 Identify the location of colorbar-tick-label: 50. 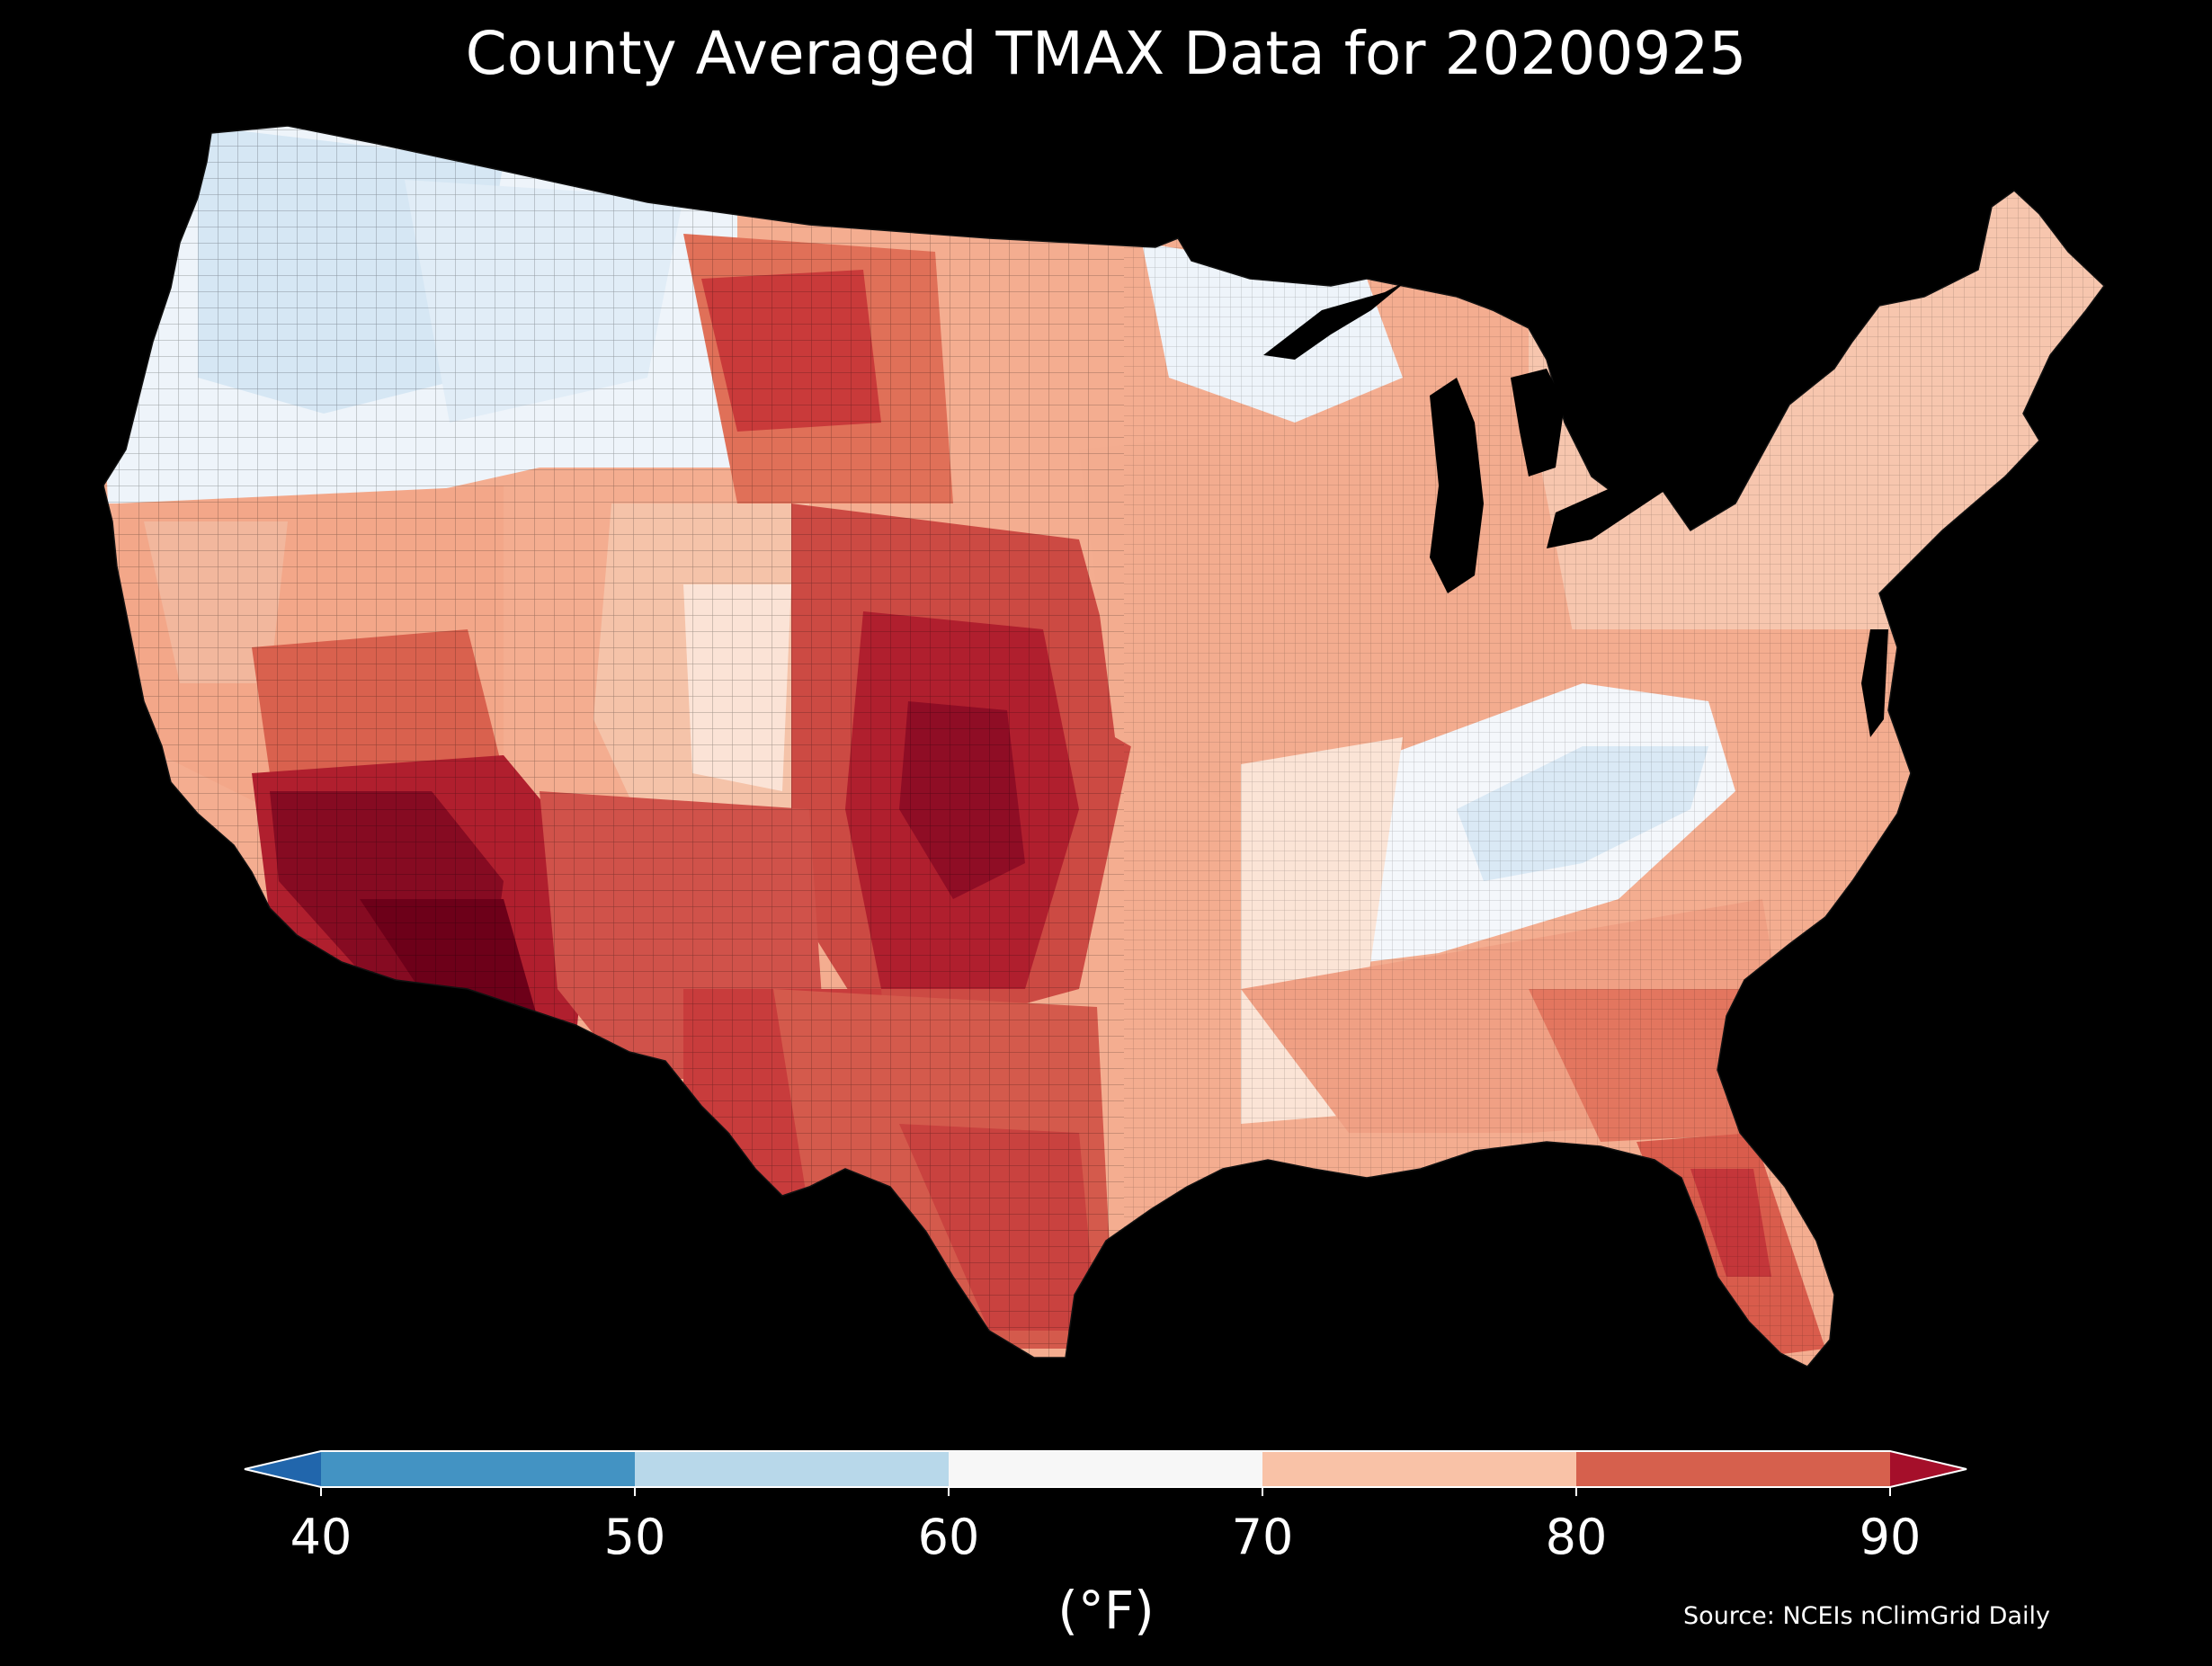
(634, 1537).